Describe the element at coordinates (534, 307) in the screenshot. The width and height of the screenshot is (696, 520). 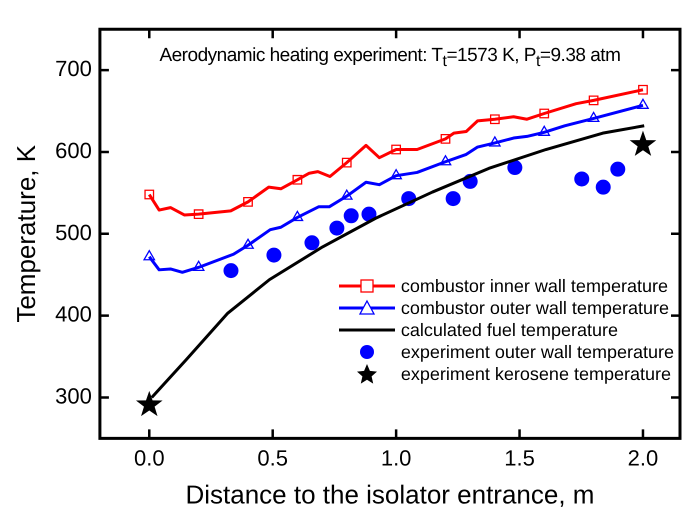
I see `legend-label: combustor outer wall temperature` at that location.